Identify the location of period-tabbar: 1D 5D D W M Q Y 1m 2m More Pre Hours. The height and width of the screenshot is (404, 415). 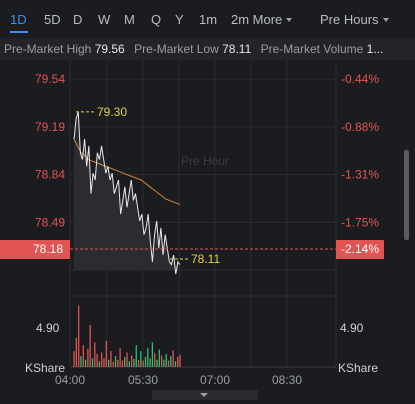
(207, 19).